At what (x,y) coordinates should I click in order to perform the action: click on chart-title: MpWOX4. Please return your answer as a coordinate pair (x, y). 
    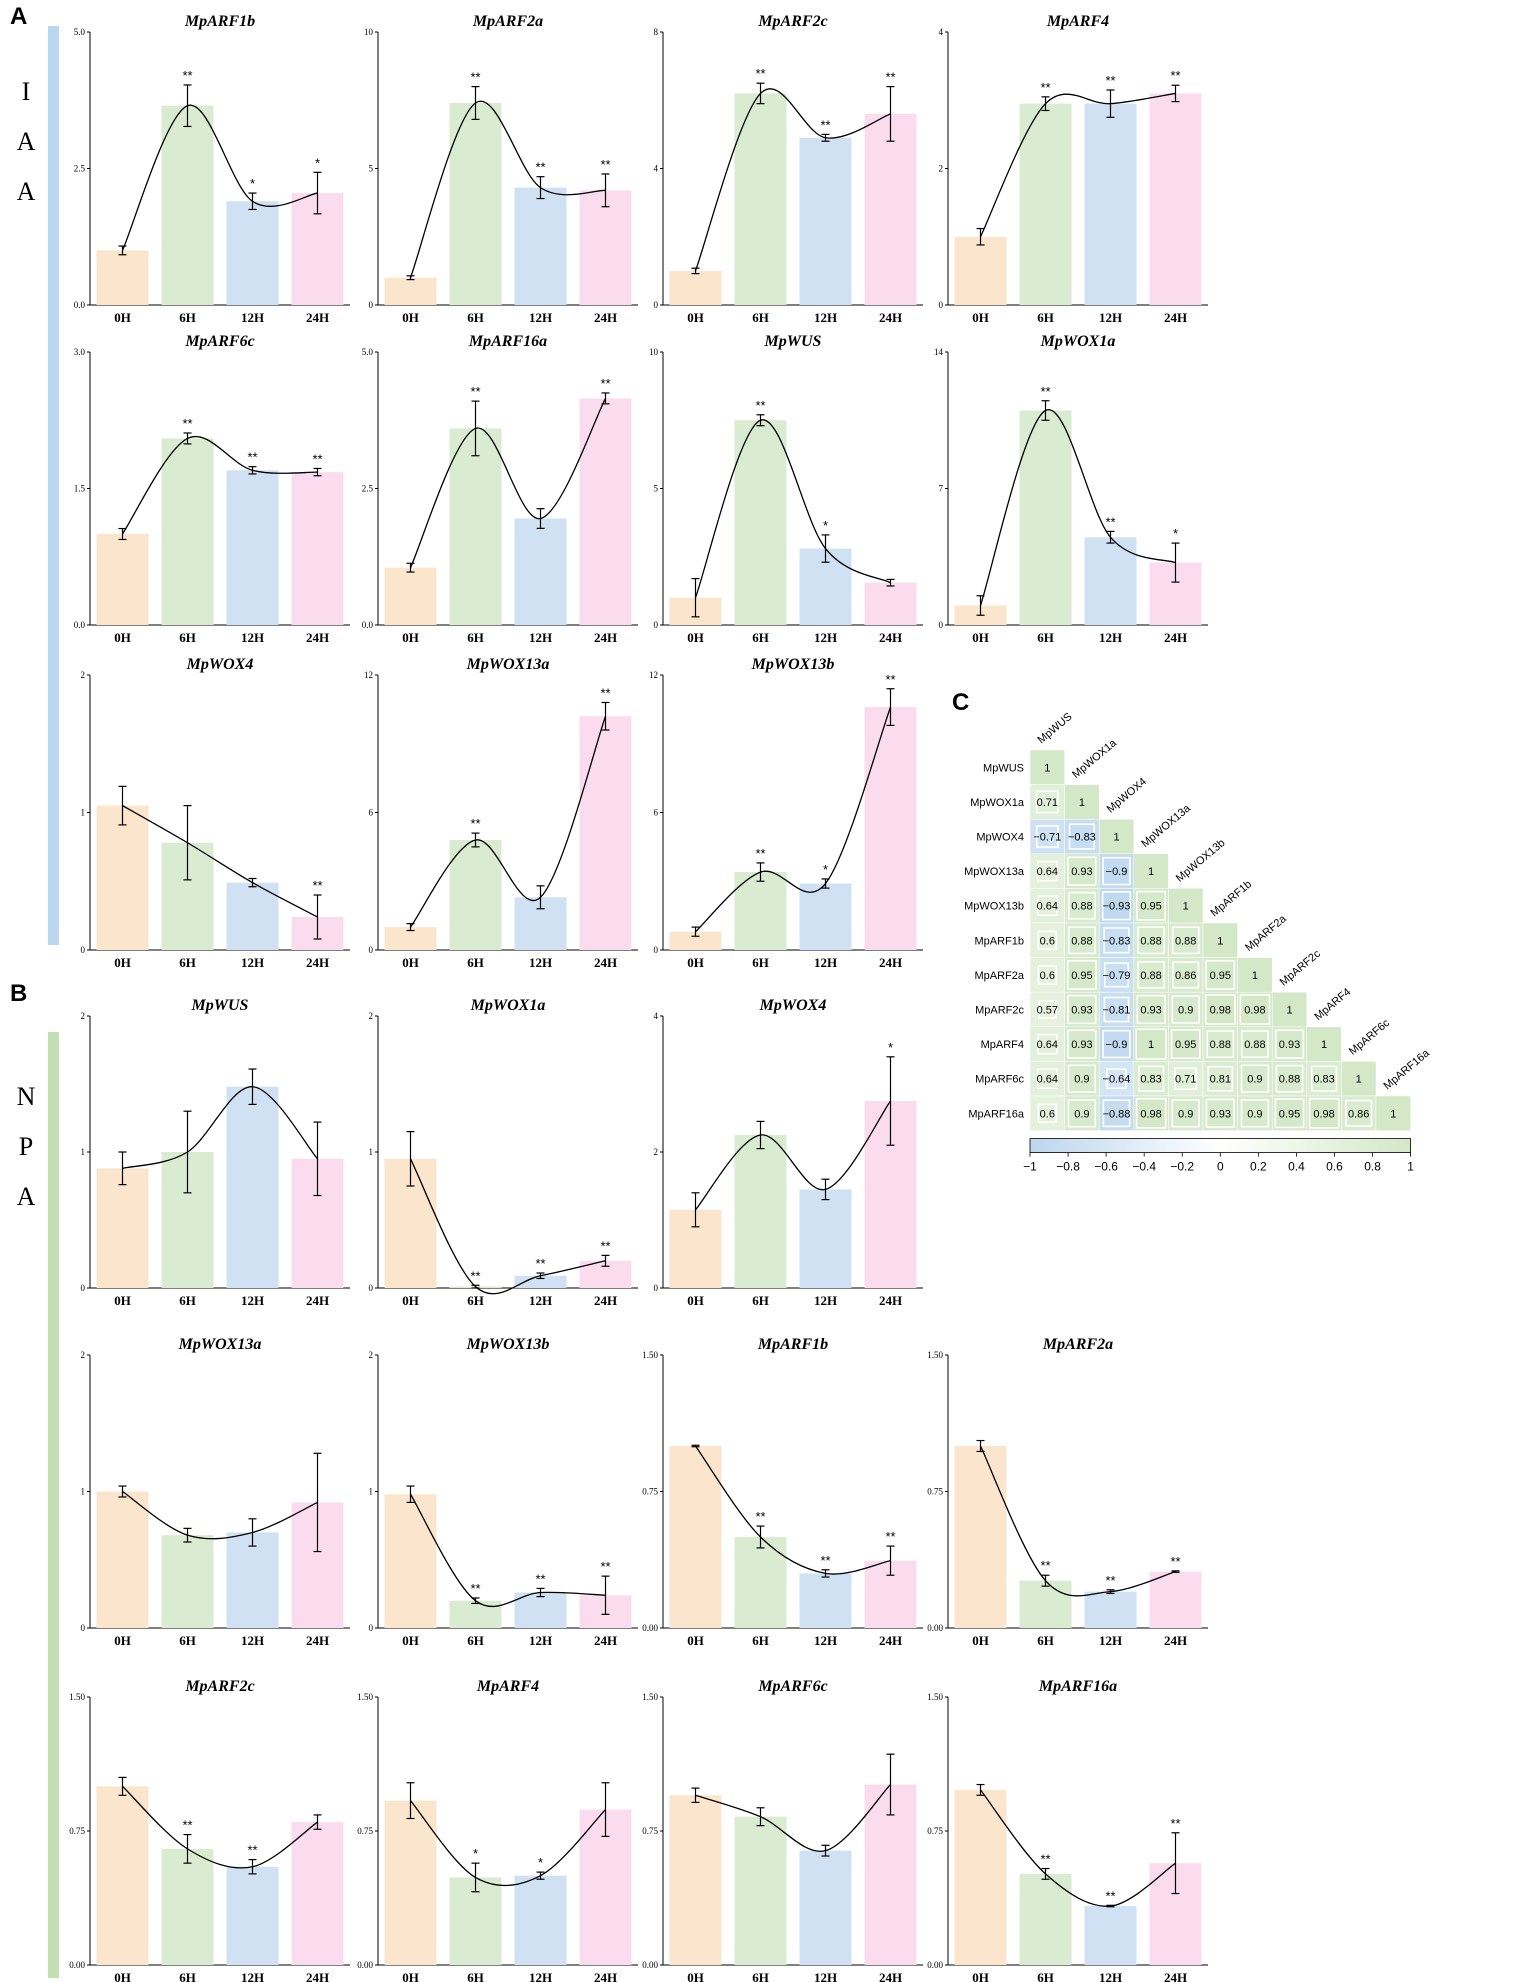
    Looking at the image, I should click on (220, 664).